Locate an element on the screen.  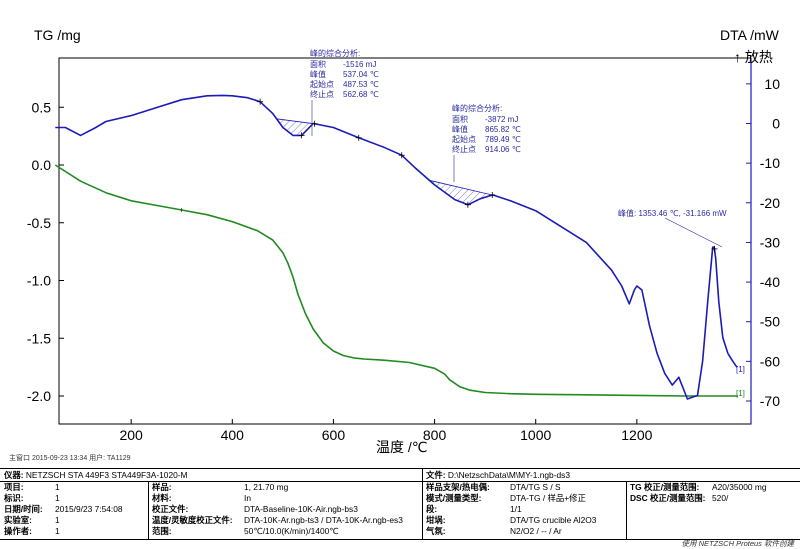
annotation-onset-value: 789.49 ℃ is located at coordinates (503, 139).